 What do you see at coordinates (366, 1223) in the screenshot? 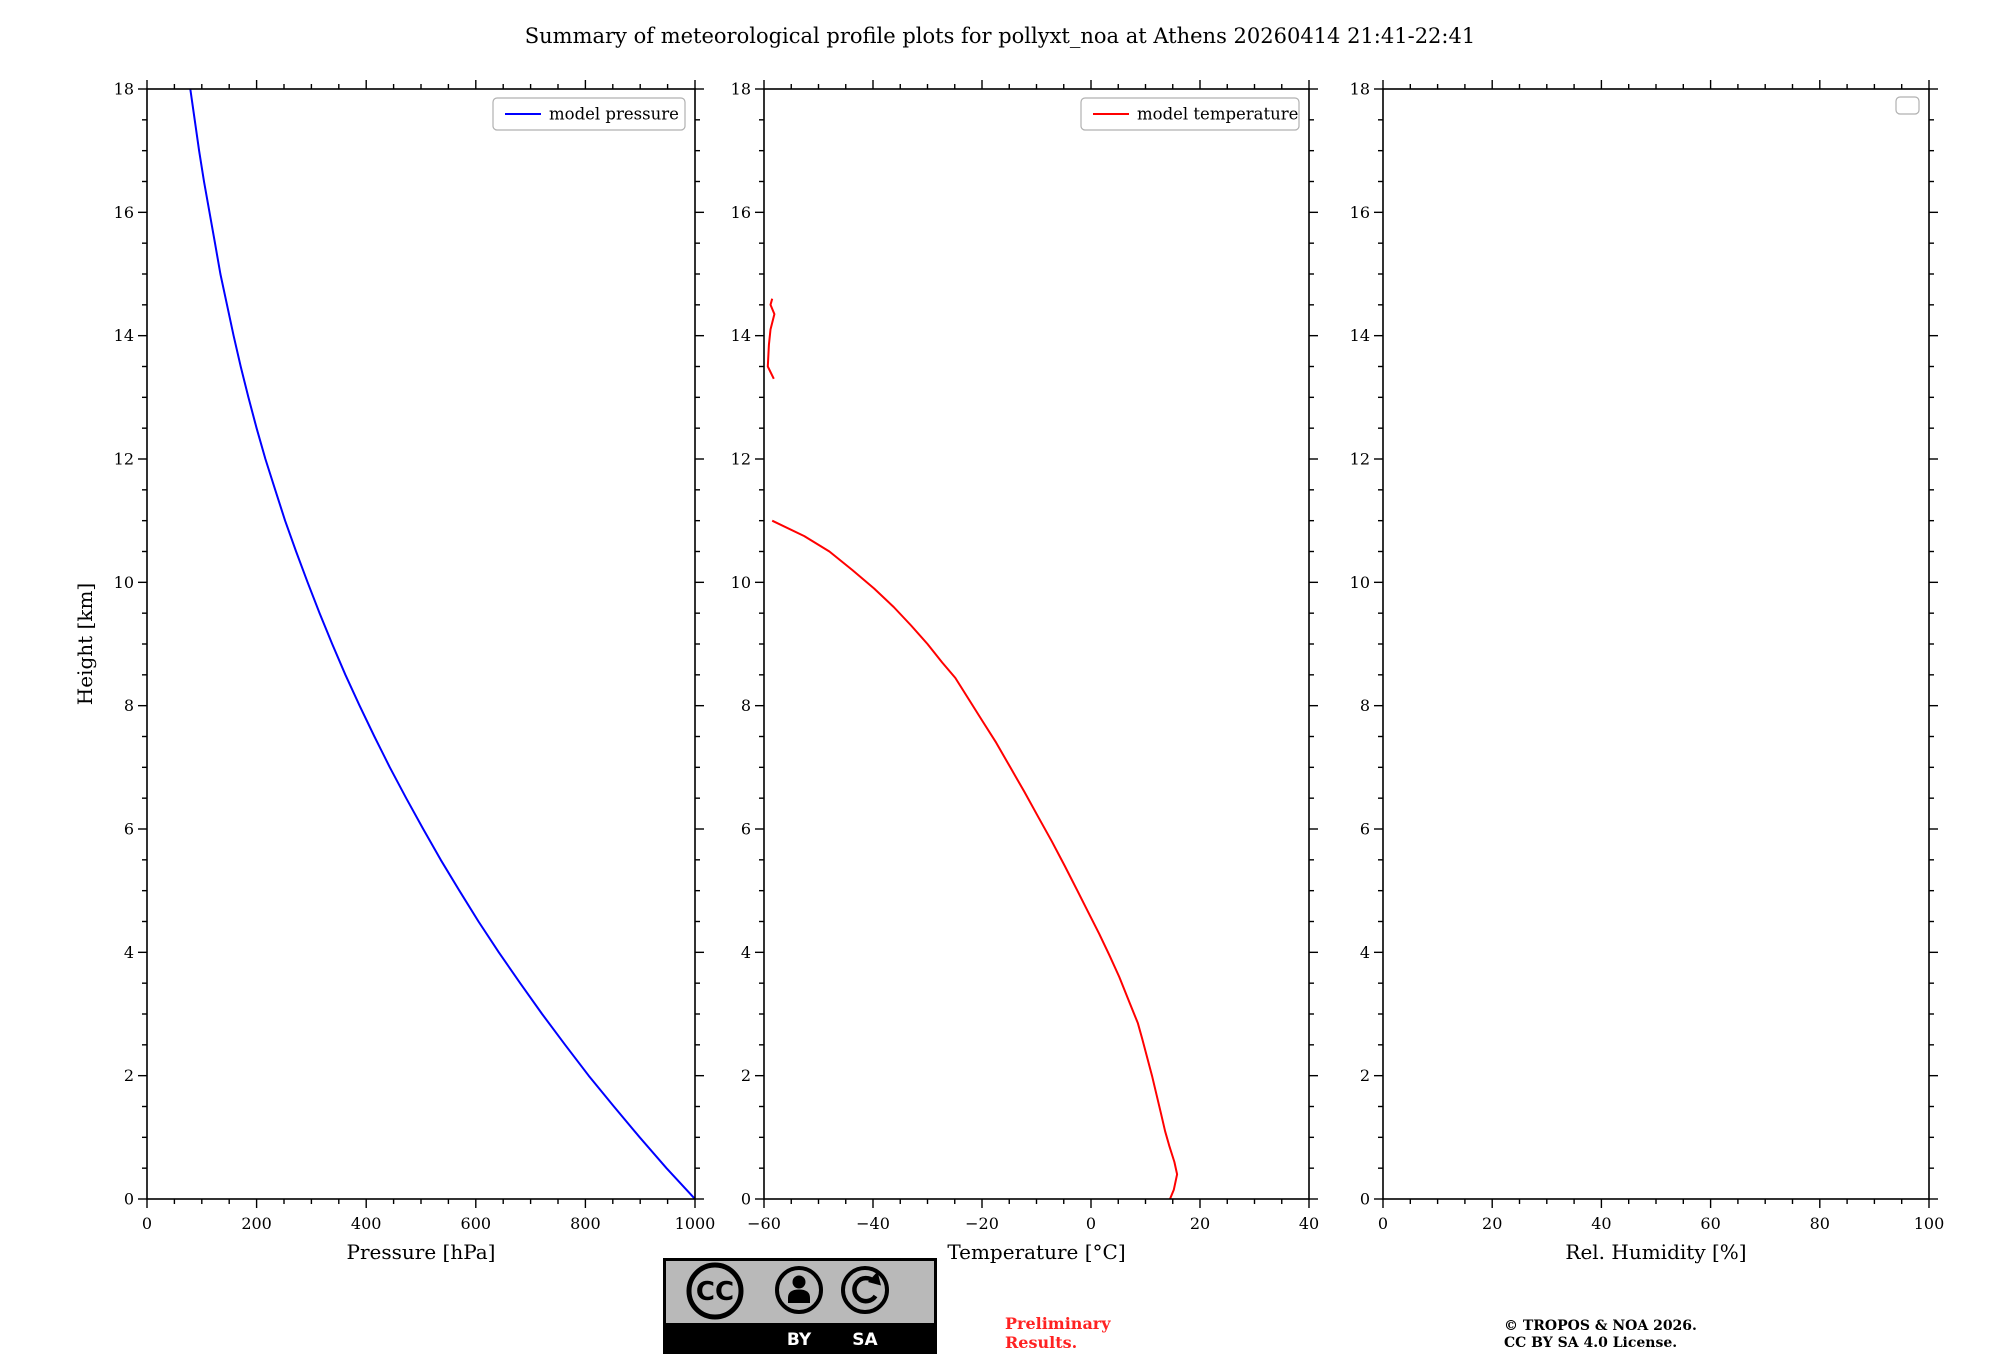
I see `x-tick-label: 400` at bounding box center [366, 1223].